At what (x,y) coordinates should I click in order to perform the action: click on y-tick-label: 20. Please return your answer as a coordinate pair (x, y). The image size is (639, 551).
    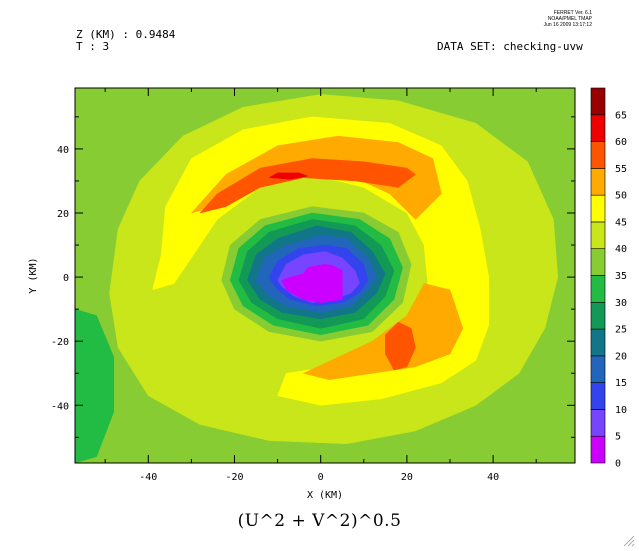
    Looking at the image, I should click on (63, 214).